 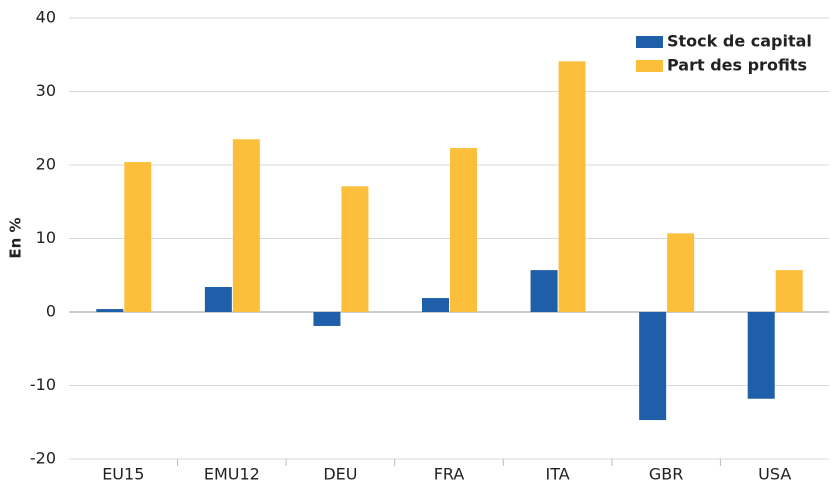 I want to click on x-tick-label: FRA, so click(x=449, y=474).